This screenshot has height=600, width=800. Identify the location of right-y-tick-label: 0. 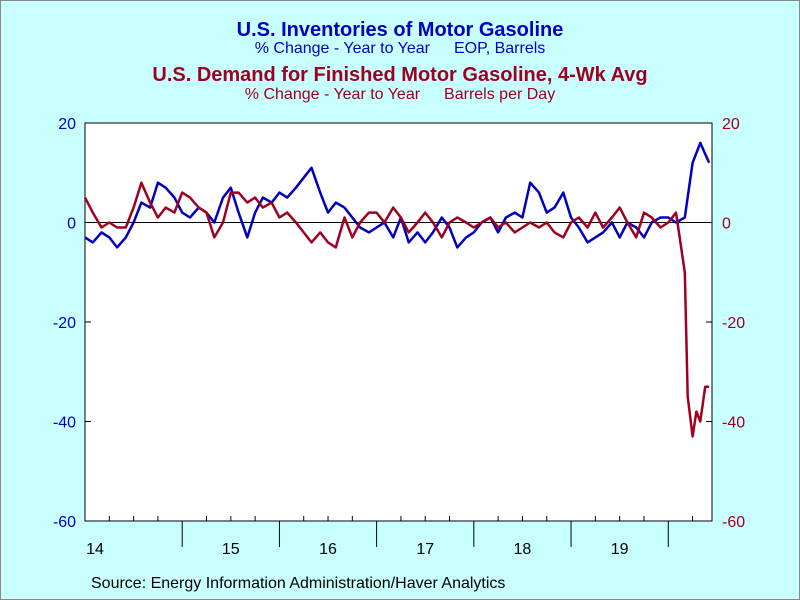
(726, 224).